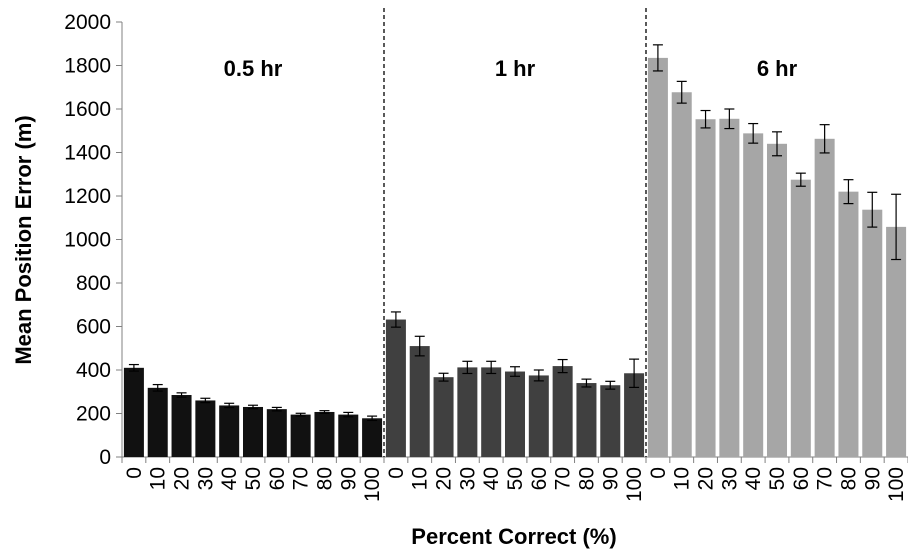 This screenshot has width=908, height=556. What do you see at coordinates (87, 196) in the screenshot?
I see `y-tick-label: 1200` at bounding box center [87, 196].